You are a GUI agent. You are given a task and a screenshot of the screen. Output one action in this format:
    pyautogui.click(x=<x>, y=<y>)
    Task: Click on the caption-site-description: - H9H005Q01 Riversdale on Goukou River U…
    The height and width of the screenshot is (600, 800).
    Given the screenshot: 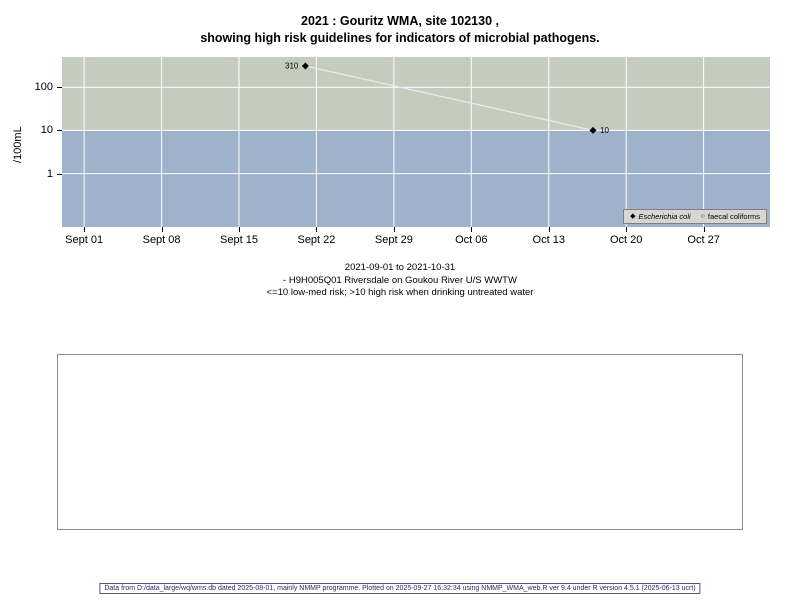 What is the action you would take?
    pyautogui.click(x=400, y=280)
    